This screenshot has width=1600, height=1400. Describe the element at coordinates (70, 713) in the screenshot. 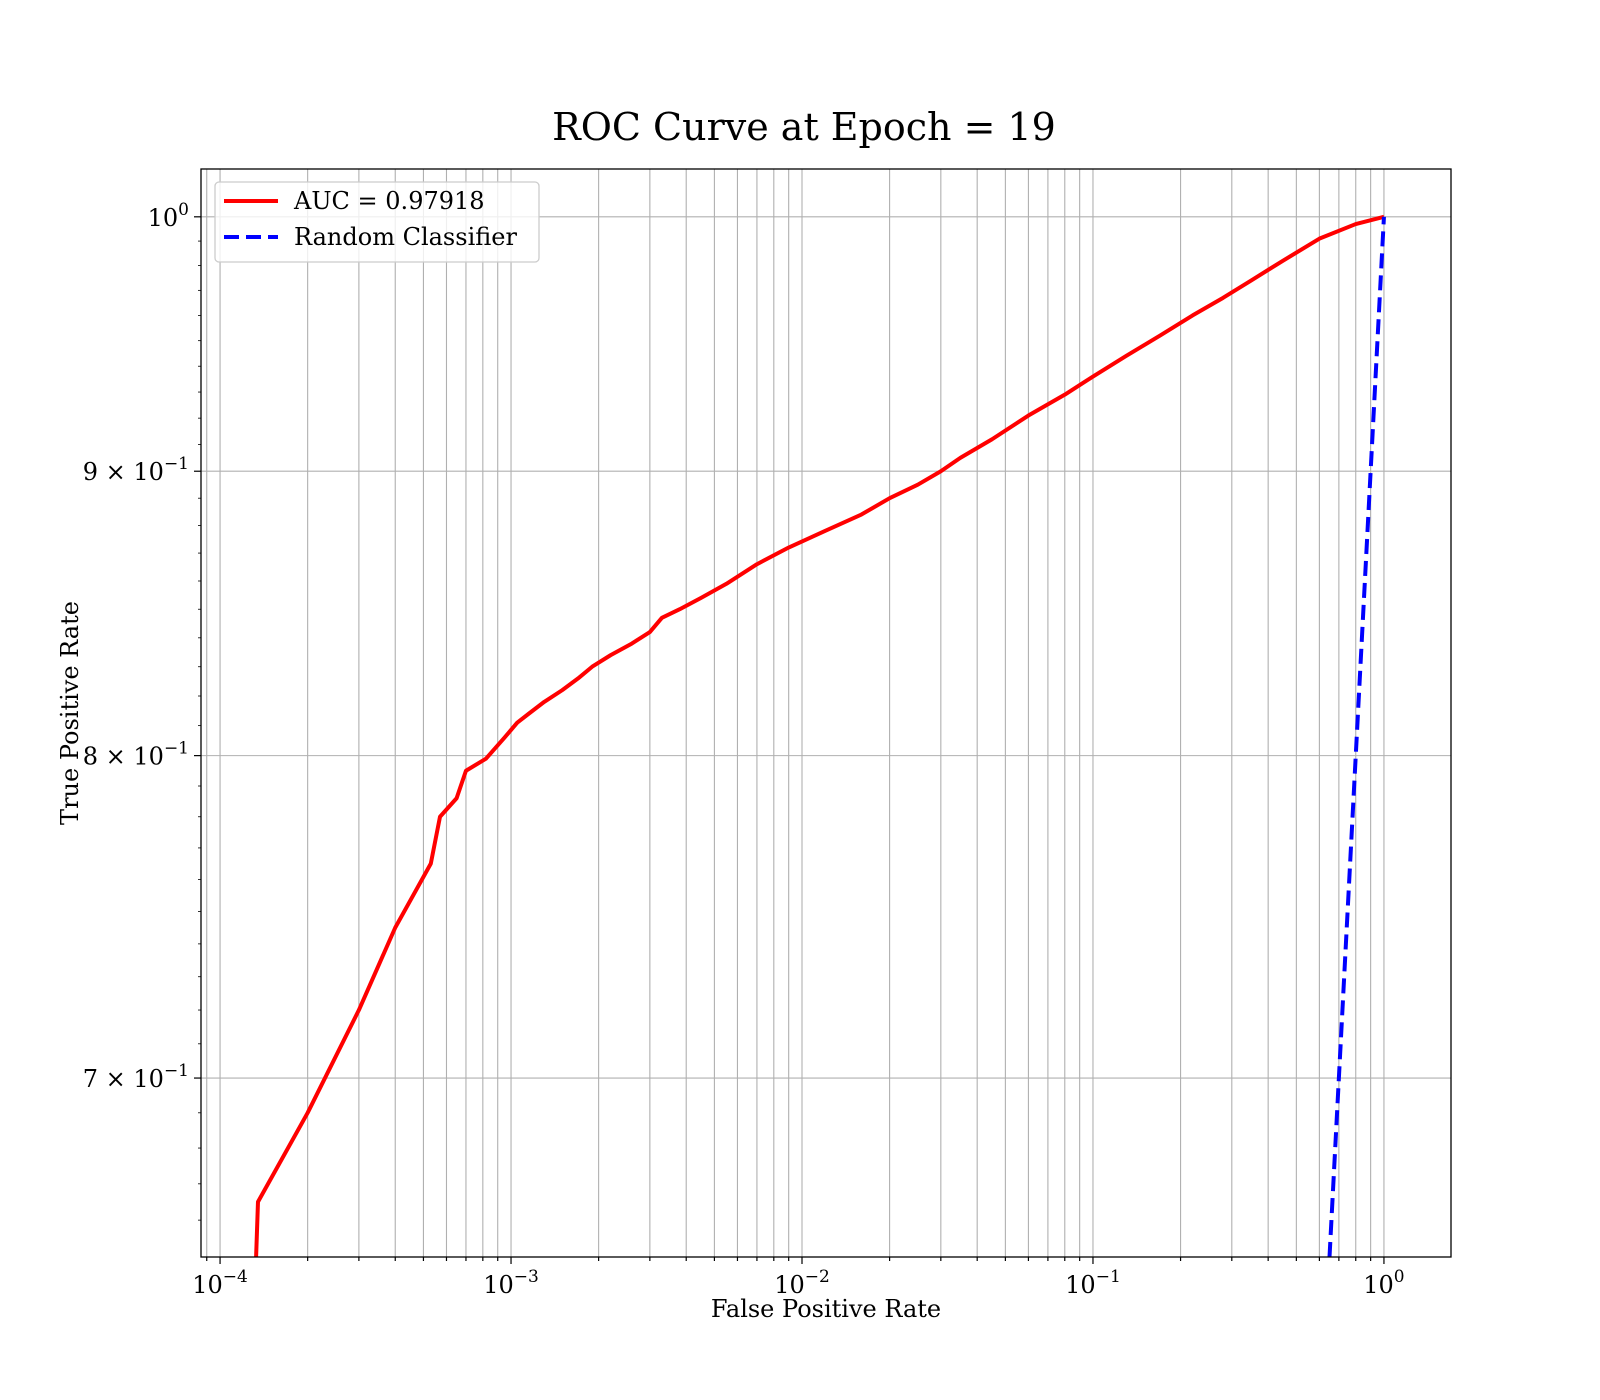

I see `y-axis-label: True Positive Rate` at that location.